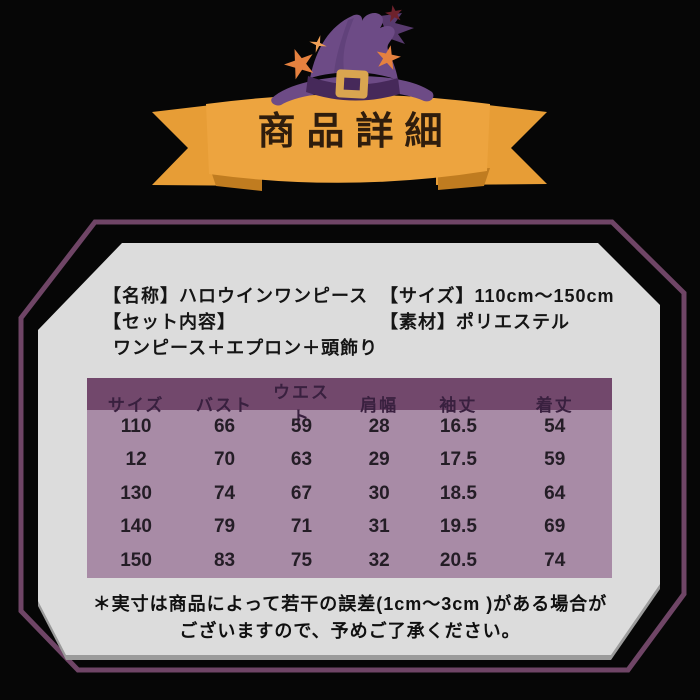 This screenshot has height=700, width=700. I want to click on table-cell: 18.5, so click(458, 493).